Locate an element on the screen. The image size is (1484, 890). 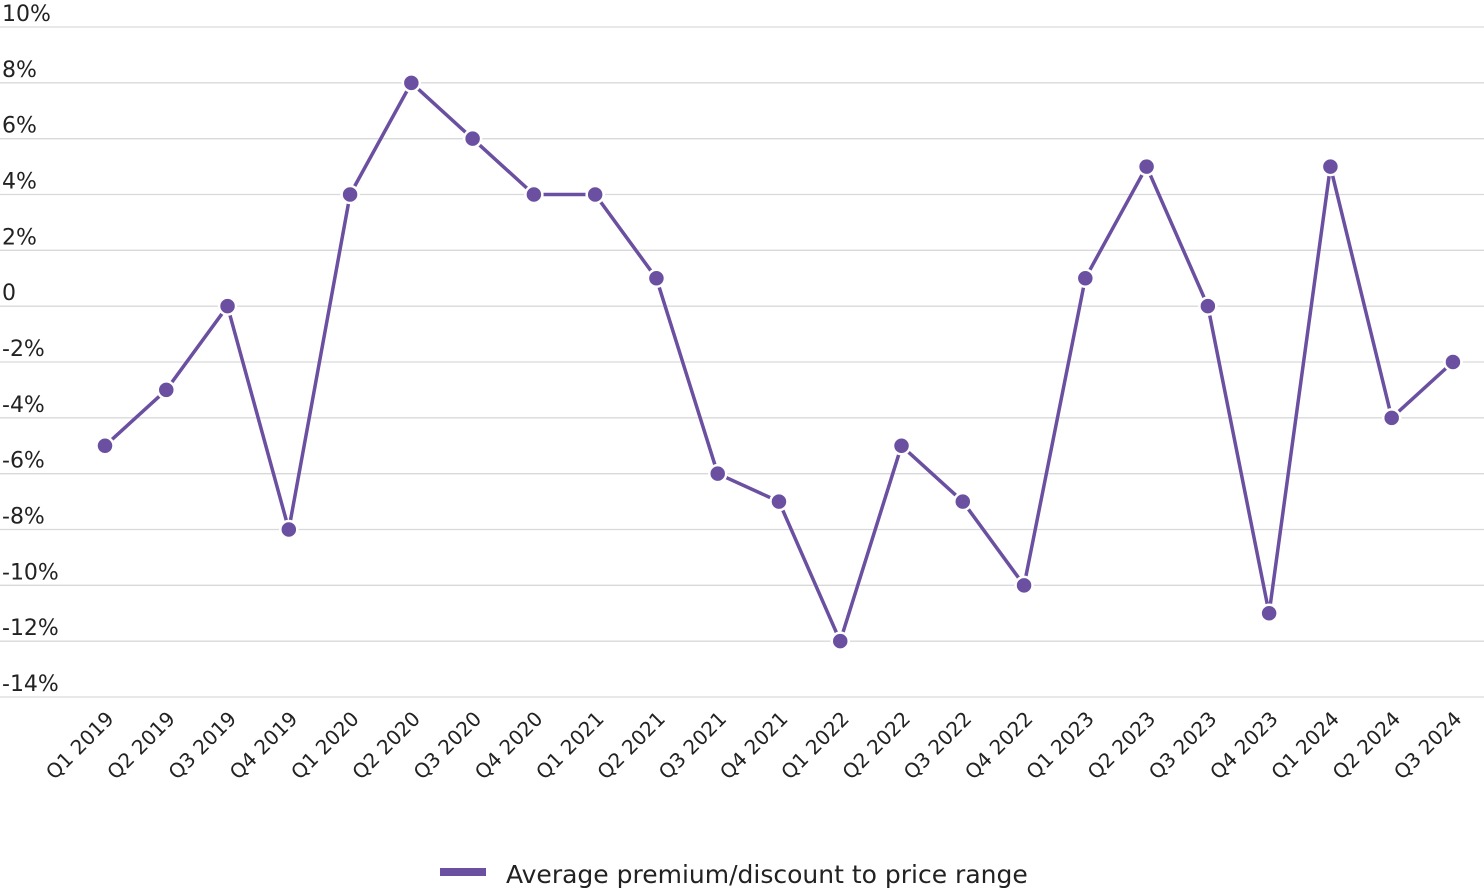
y-tick-label: 2% is located at coordinates (19, 237).